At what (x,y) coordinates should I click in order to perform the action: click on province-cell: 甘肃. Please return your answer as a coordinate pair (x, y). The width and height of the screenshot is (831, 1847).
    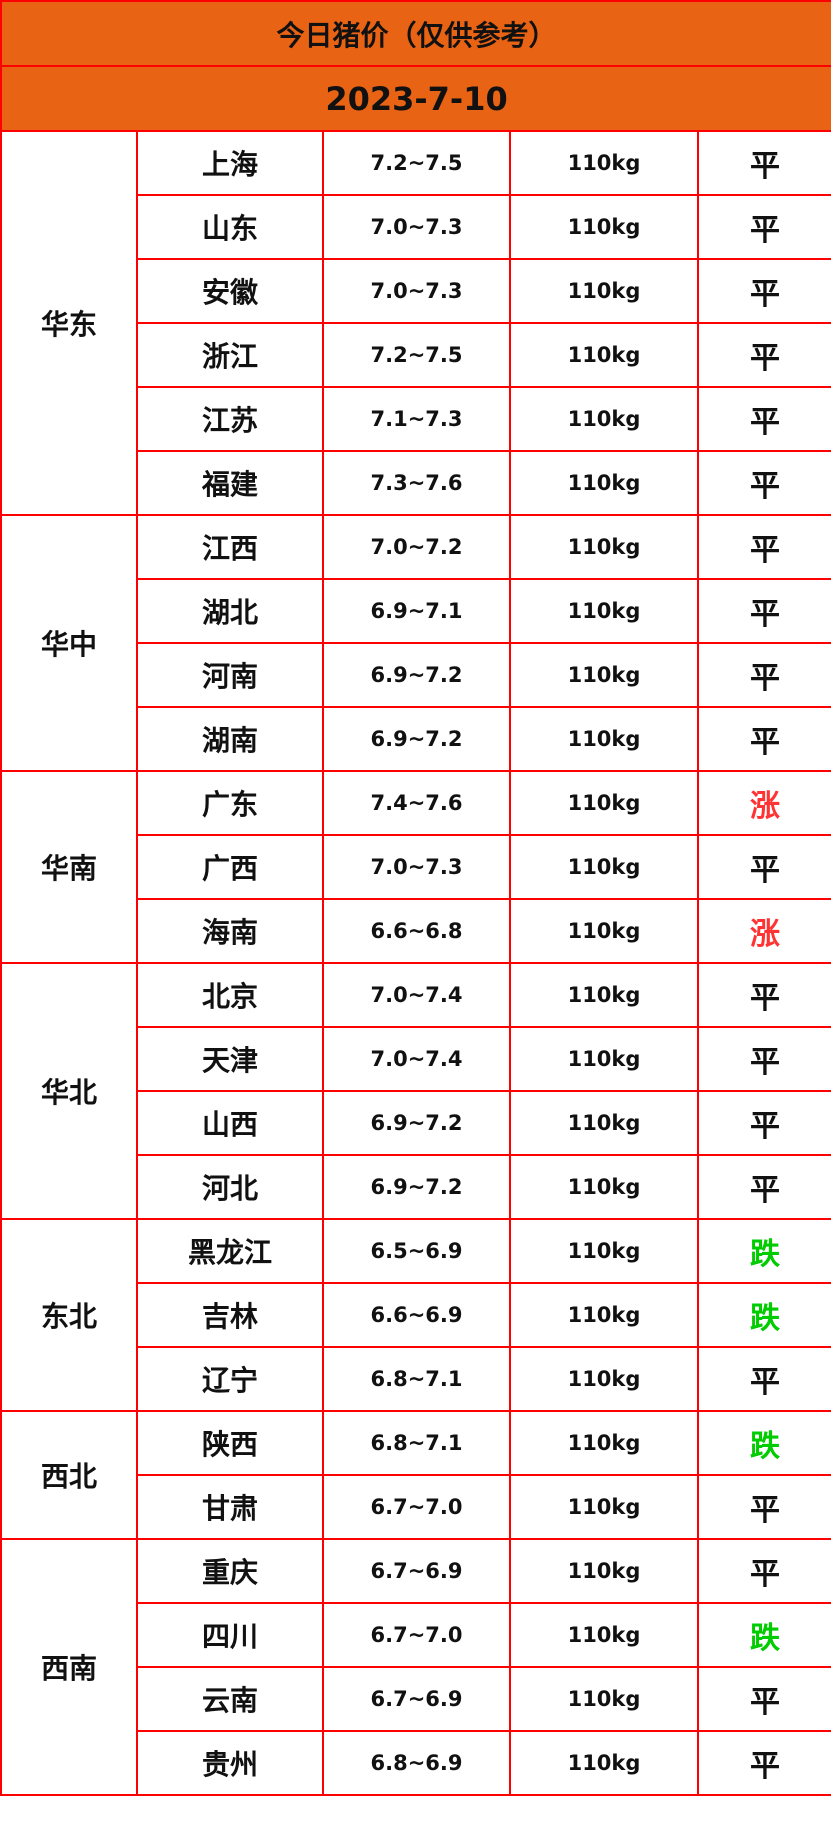
    Looking at the image, I should click on (230, 1507).